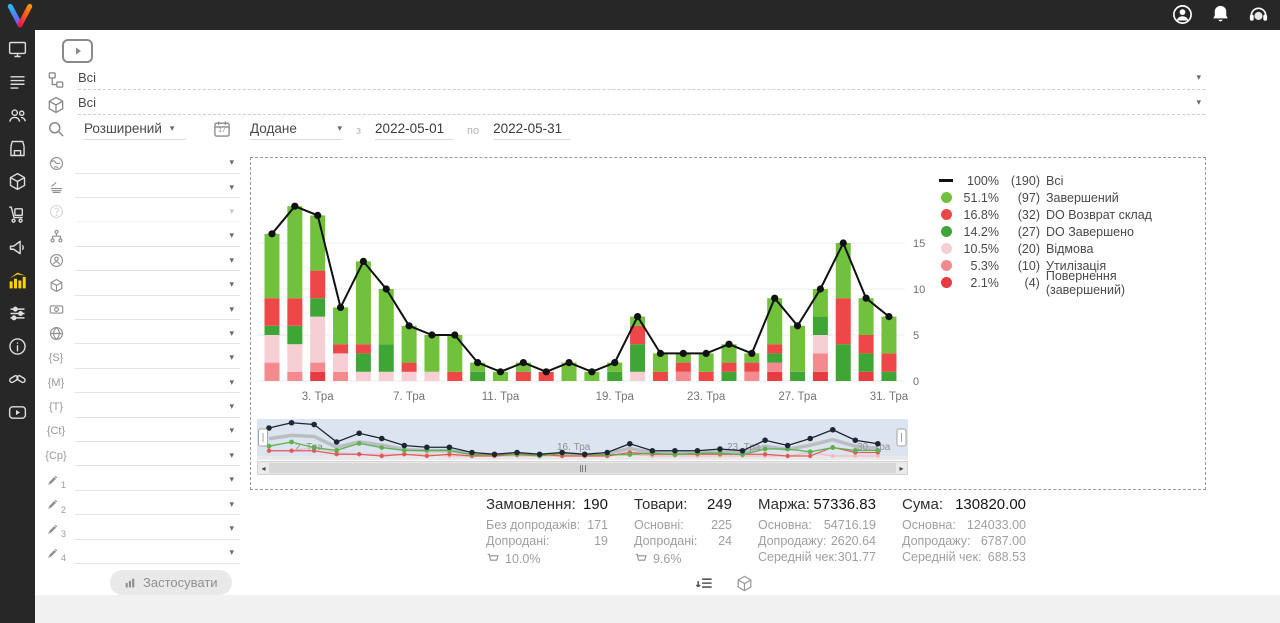  I want to click on stat-title: Сума: 130820.00, so click(964, 504).